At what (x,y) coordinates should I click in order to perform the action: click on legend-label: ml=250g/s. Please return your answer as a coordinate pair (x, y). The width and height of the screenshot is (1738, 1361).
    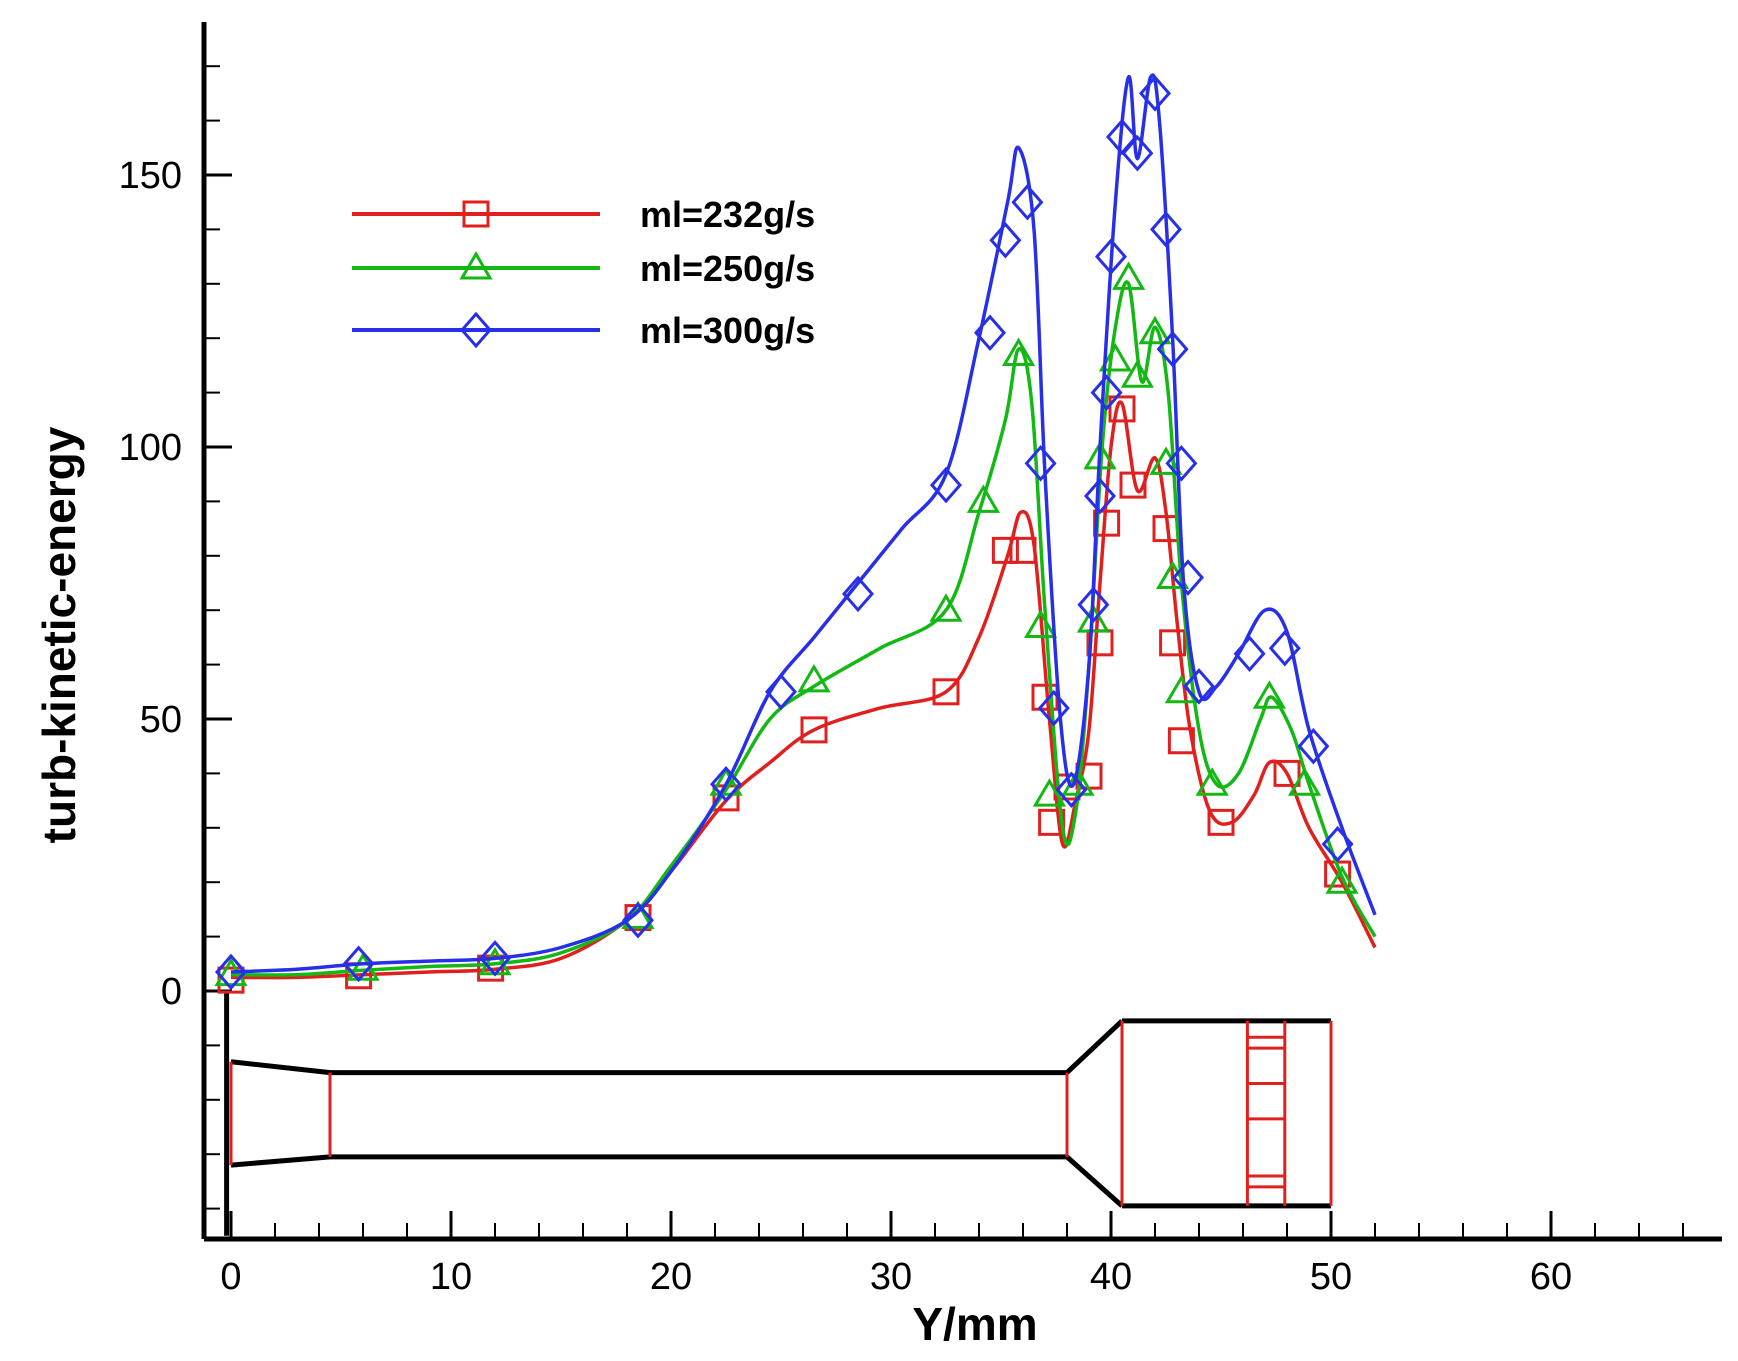
    Looking at the image, I should click on (727, 268).